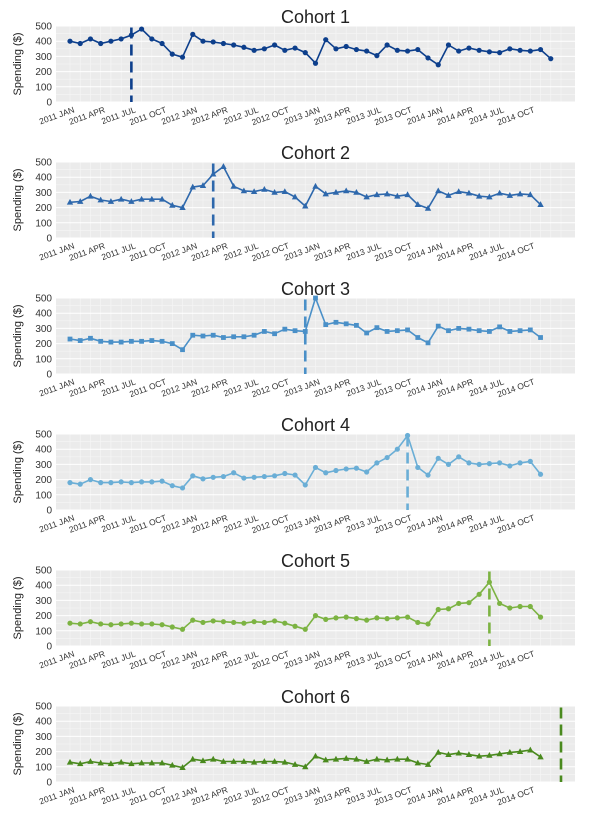  Describe the element at coordinates (43, 344) in the screenshot. I see `y-tick-label: 200` at that location.